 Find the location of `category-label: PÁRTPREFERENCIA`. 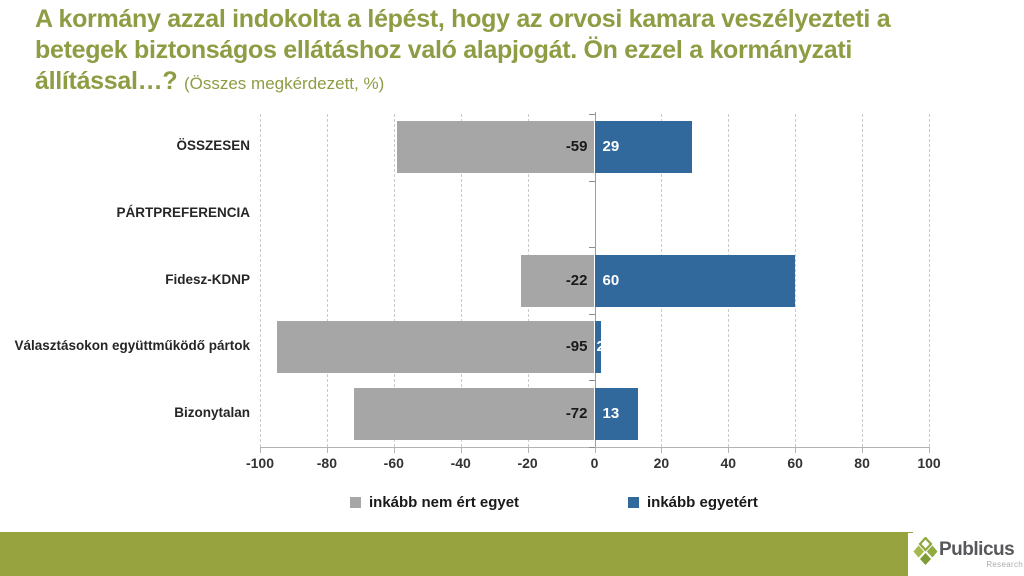

category-label: PÁRTPREFERENCIA is located at coordinates (183, 212).